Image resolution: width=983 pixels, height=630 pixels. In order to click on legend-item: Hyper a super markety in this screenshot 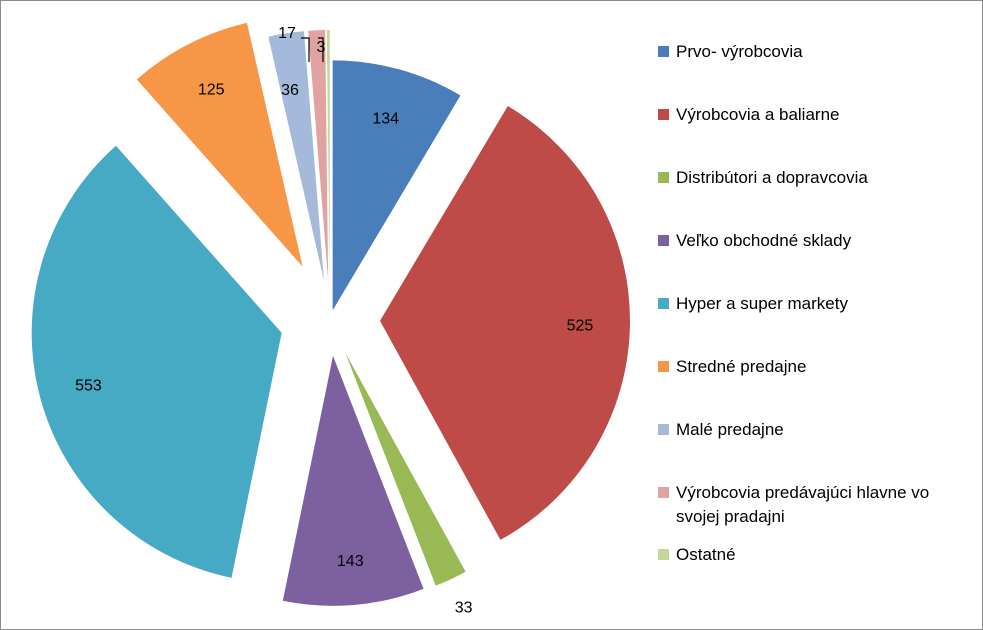, I will do `click(812, 304)`.